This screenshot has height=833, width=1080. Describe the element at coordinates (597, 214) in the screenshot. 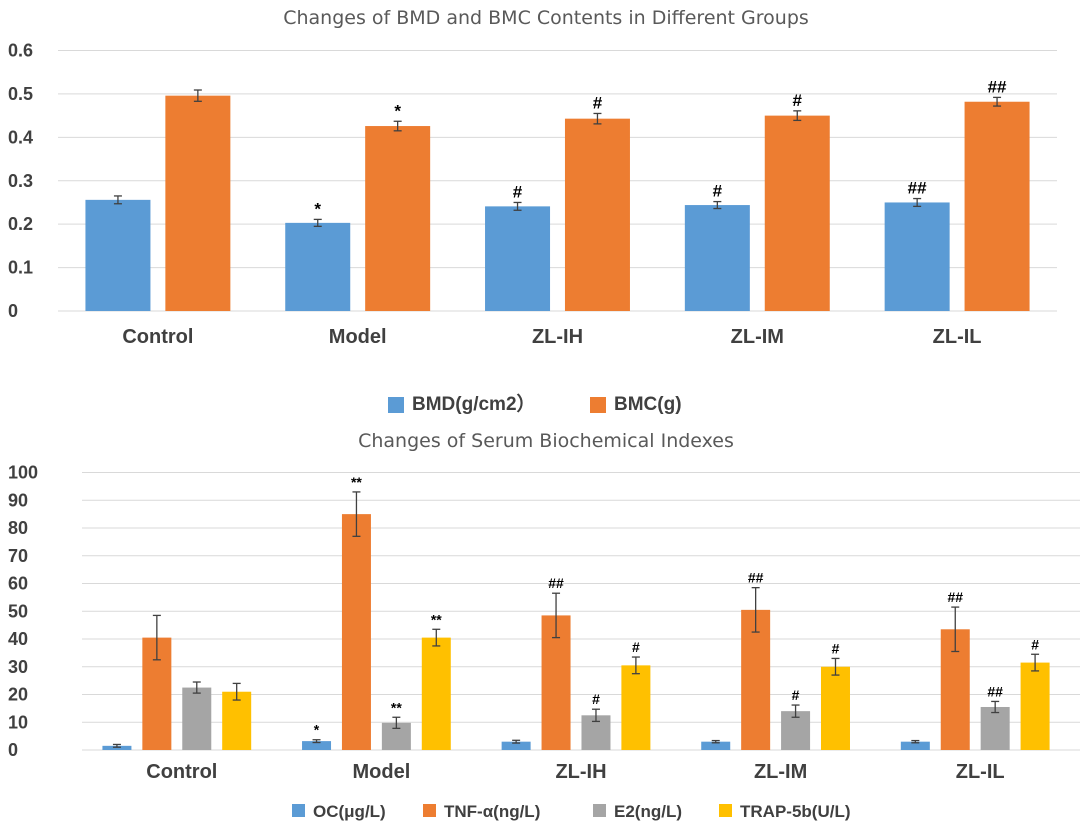

I see `bar-bmc-g-zl-ih` at that location.